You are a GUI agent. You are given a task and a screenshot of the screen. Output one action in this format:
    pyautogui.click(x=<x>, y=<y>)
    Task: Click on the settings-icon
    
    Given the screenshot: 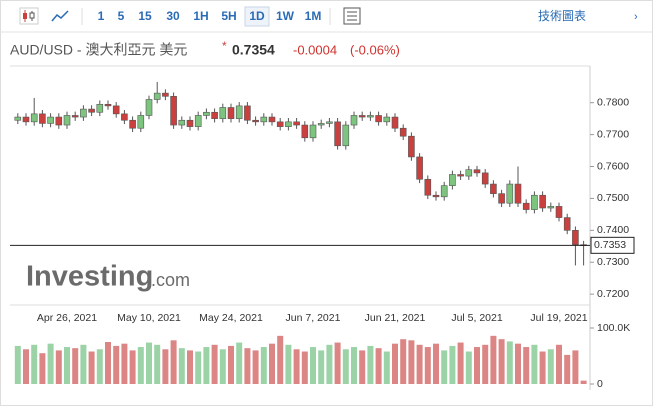 What is the action you would take?
    pyautogui.click(x=352, y=16)
    